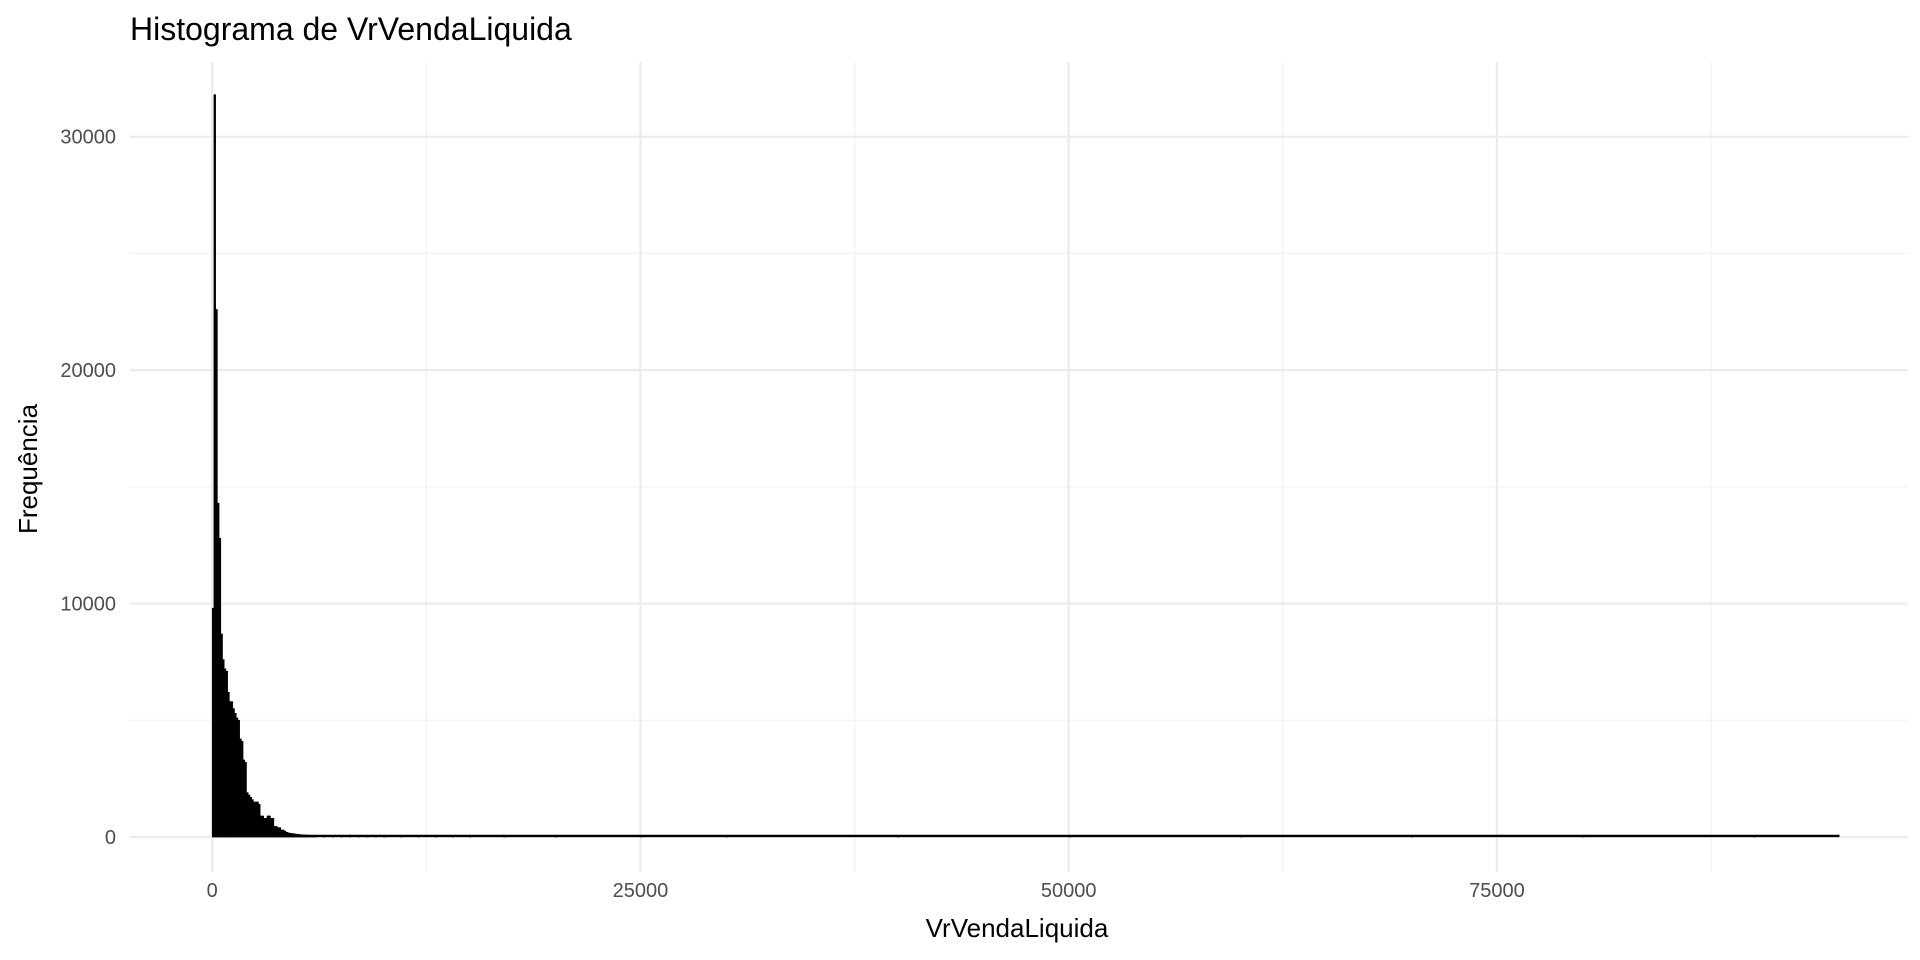 This screenshot has width=1920, height=960. Describe the element at coordinates (110, 838) in the screenshot. I see `y-tick-label: 0` at that location.